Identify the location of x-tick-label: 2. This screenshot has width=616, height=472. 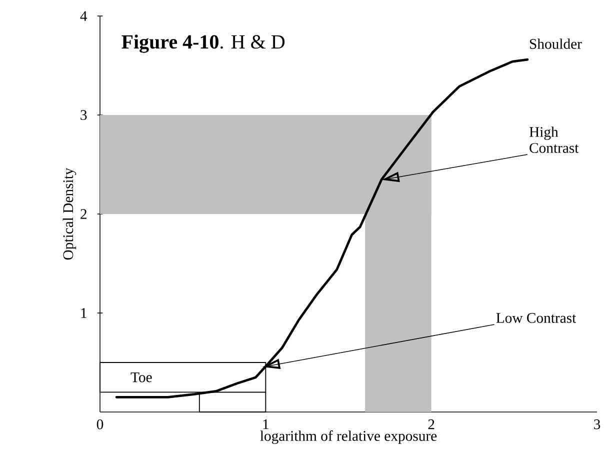
(431, 424).